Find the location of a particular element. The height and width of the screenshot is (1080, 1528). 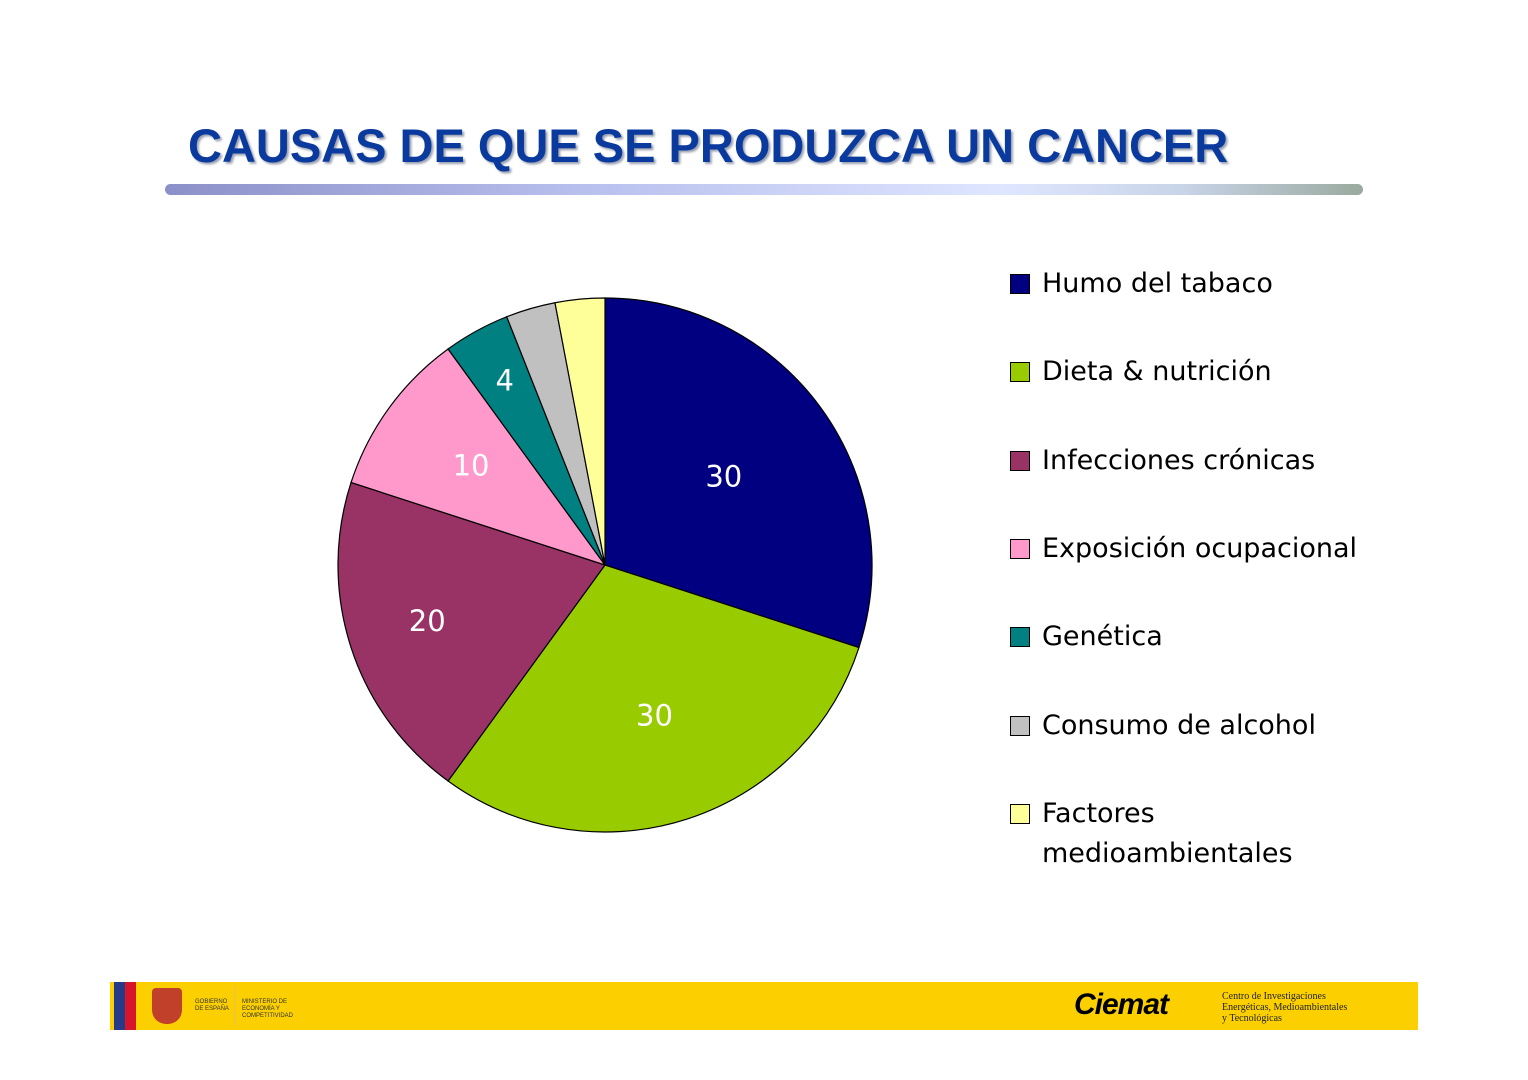

ciemat-sub-line: y Tecnológicas is located at coordinates (1252, 1018).